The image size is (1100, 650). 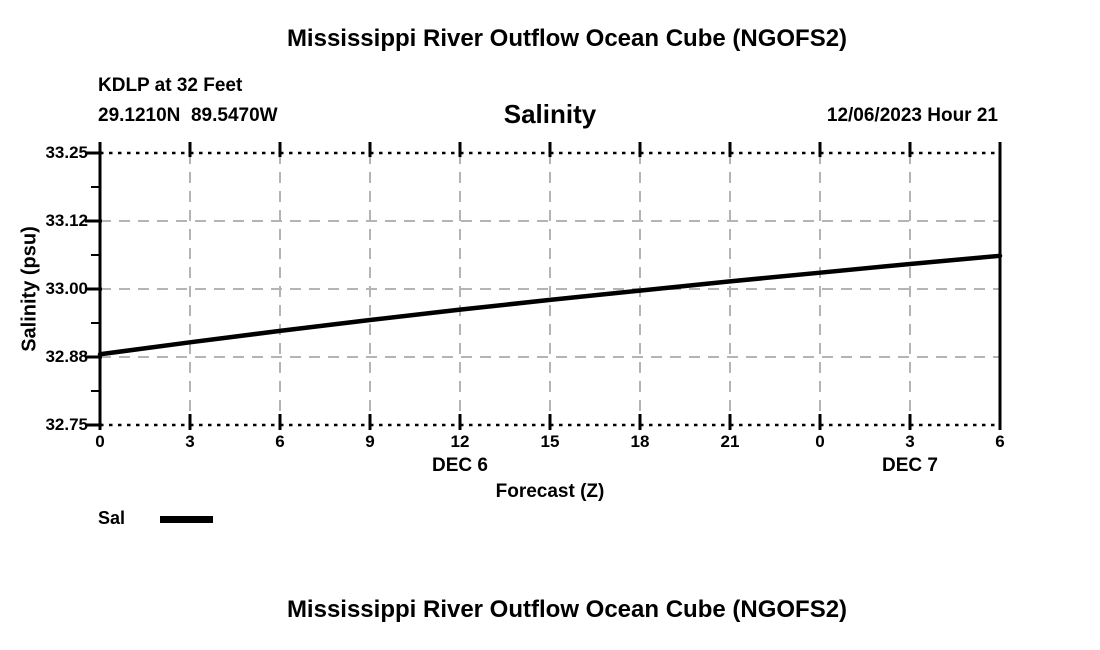 What do you see at coordinates (550, 491) in the screenshot?
I see `x-axis-title: Forecast (Z)` at bounding box center [550, 491].